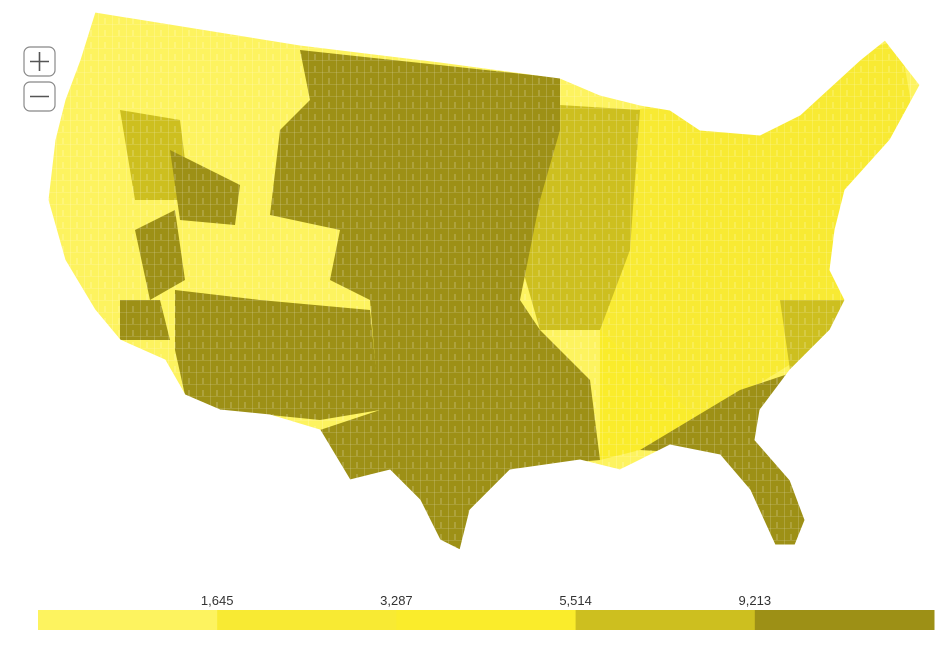 This screenshot has height=646, width=946. What do you see at coordinates (755, 600) in the screenshot?
I see `legend-label: 9,213` at bounding box center [755, 600].